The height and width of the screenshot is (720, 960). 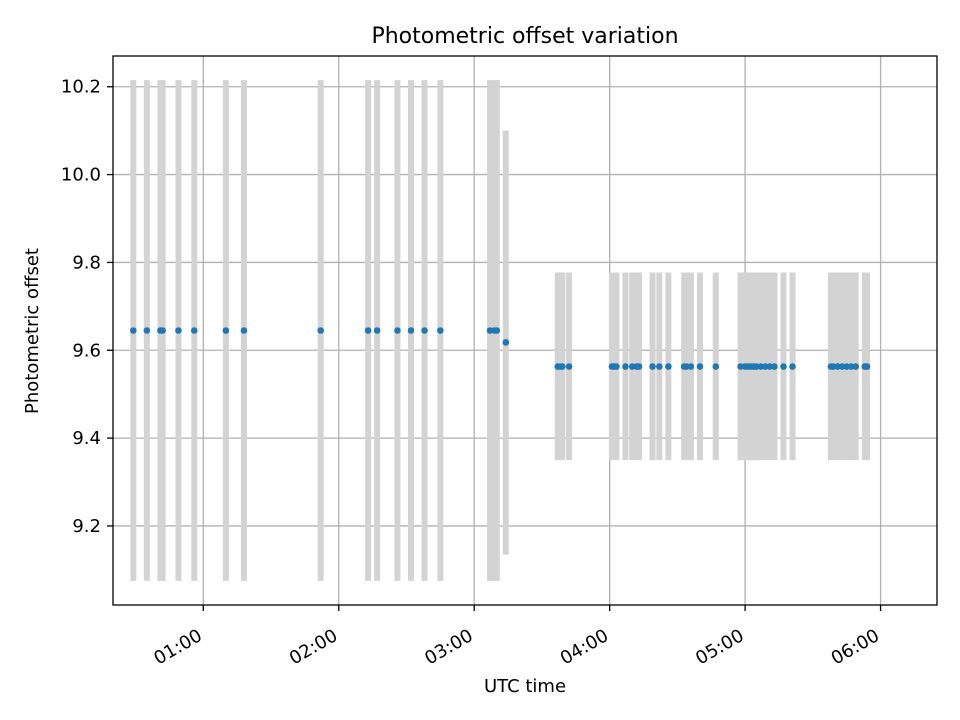 What do you see at coordinates (86, 438) in the screenshot?
I see `y-tick-label: 9.4` at bounding box center [86, 438].